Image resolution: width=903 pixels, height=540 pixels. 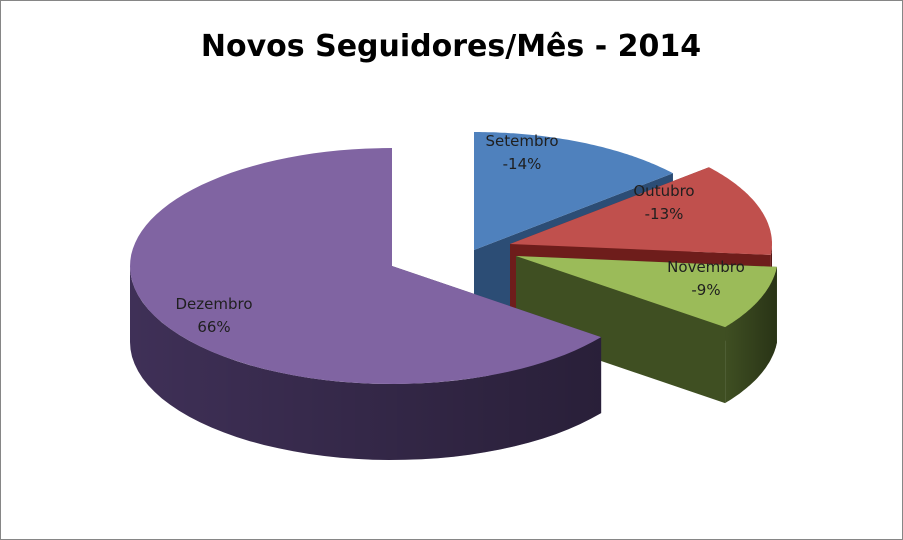 What do you see at coordinates (646, 292) in the screenshot?
I see `pie-slice-top-novembro` at bounding box center [646, 292].